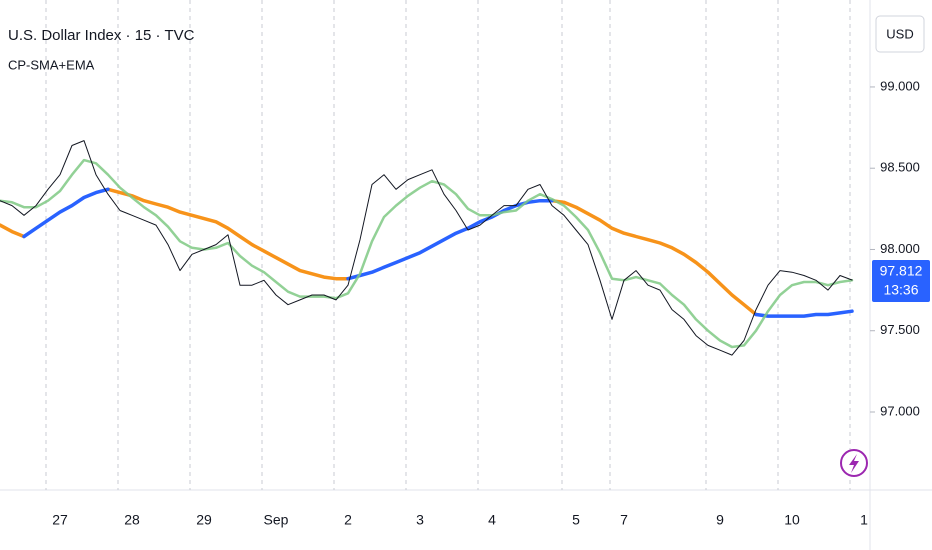 The height and width of the screenshot is (550, 932). Describe the element at coordinates (492, 520) in the screenshot. I see `x-tick-label: 4` at that location.